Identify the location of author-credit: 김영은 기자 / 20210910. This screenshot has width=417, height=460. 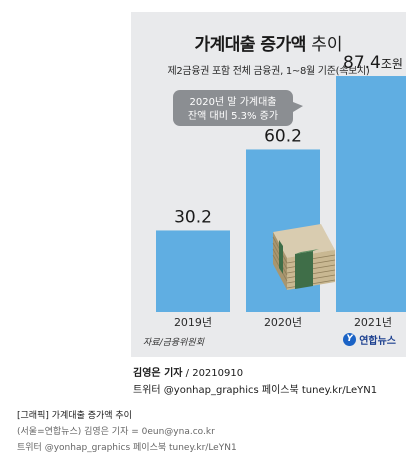
(188, 371).